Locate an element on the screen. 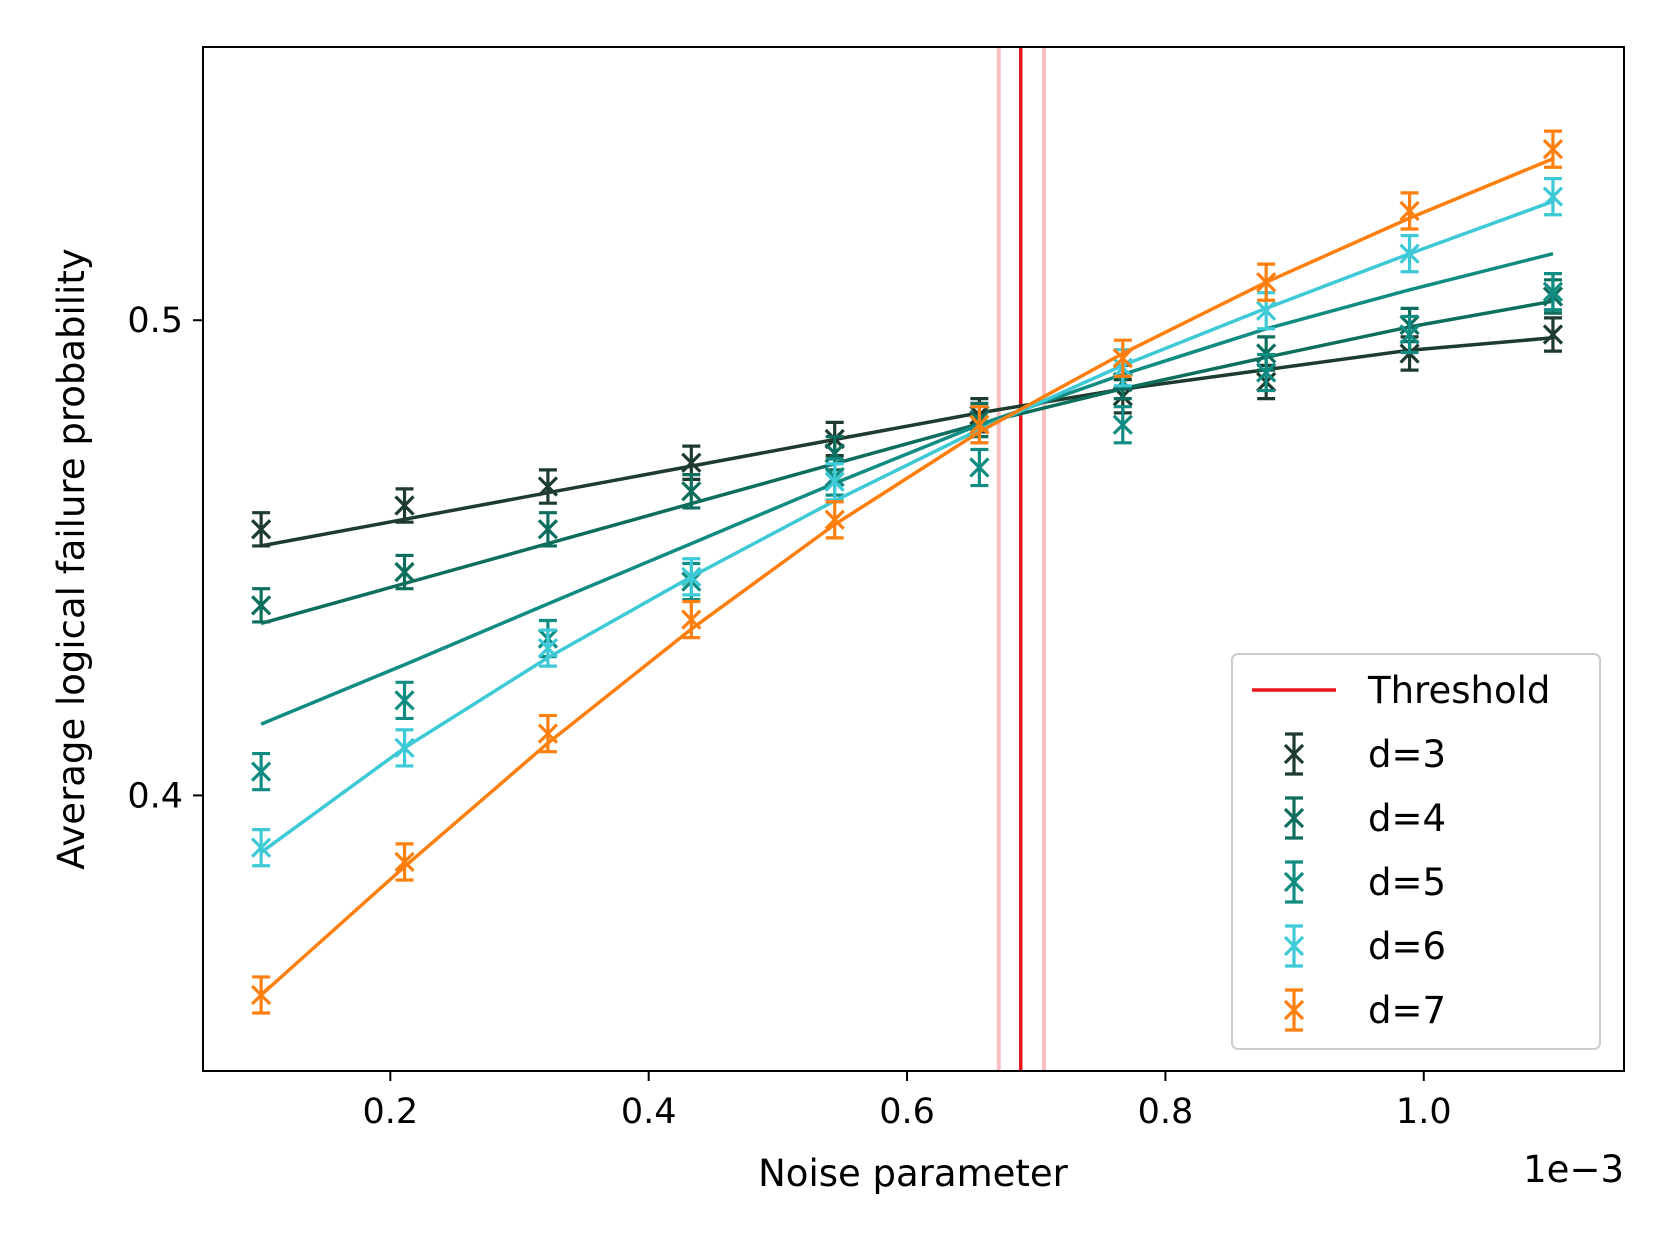  legend-marker-b-d6 is located at coordinates (1294, 946).